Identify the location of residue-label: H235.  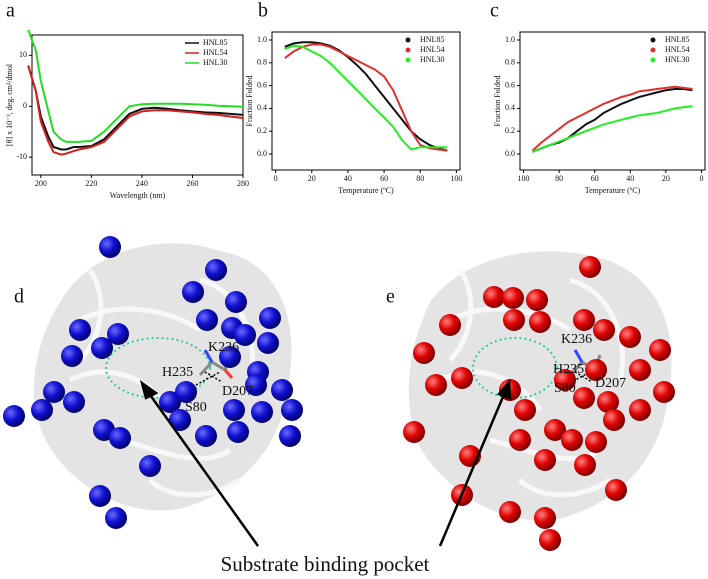
(177, 372).